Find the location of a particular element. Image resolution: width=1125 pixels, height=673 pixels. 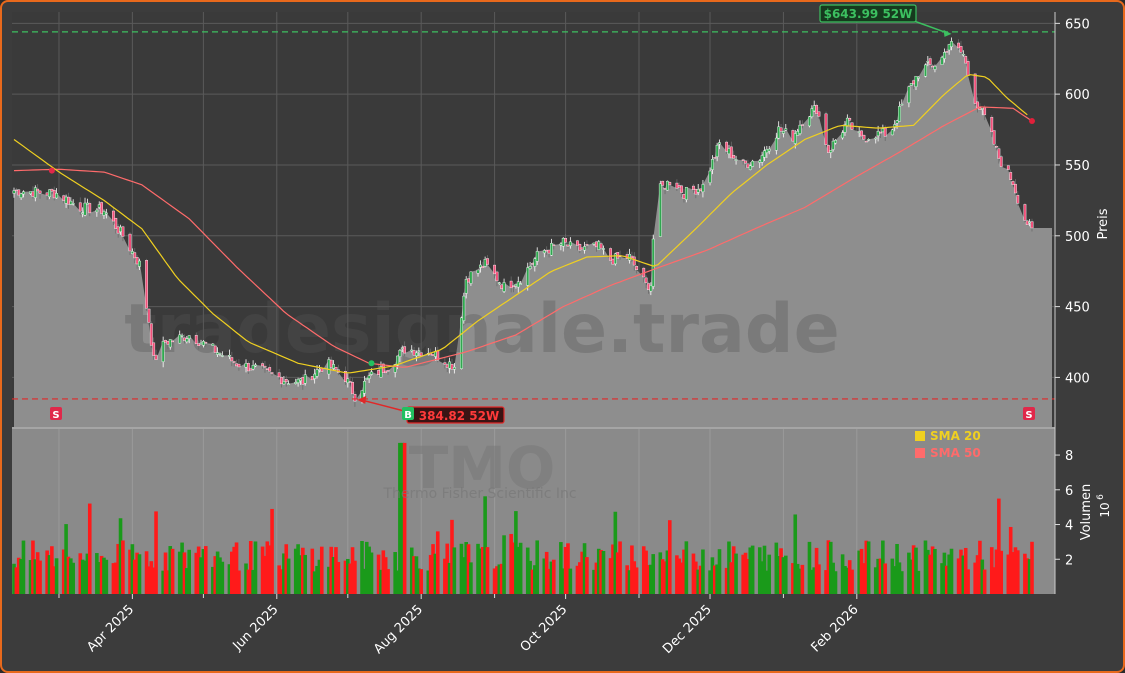

x-tick-label: Jun 2025 is located at coordinates (256, 628).